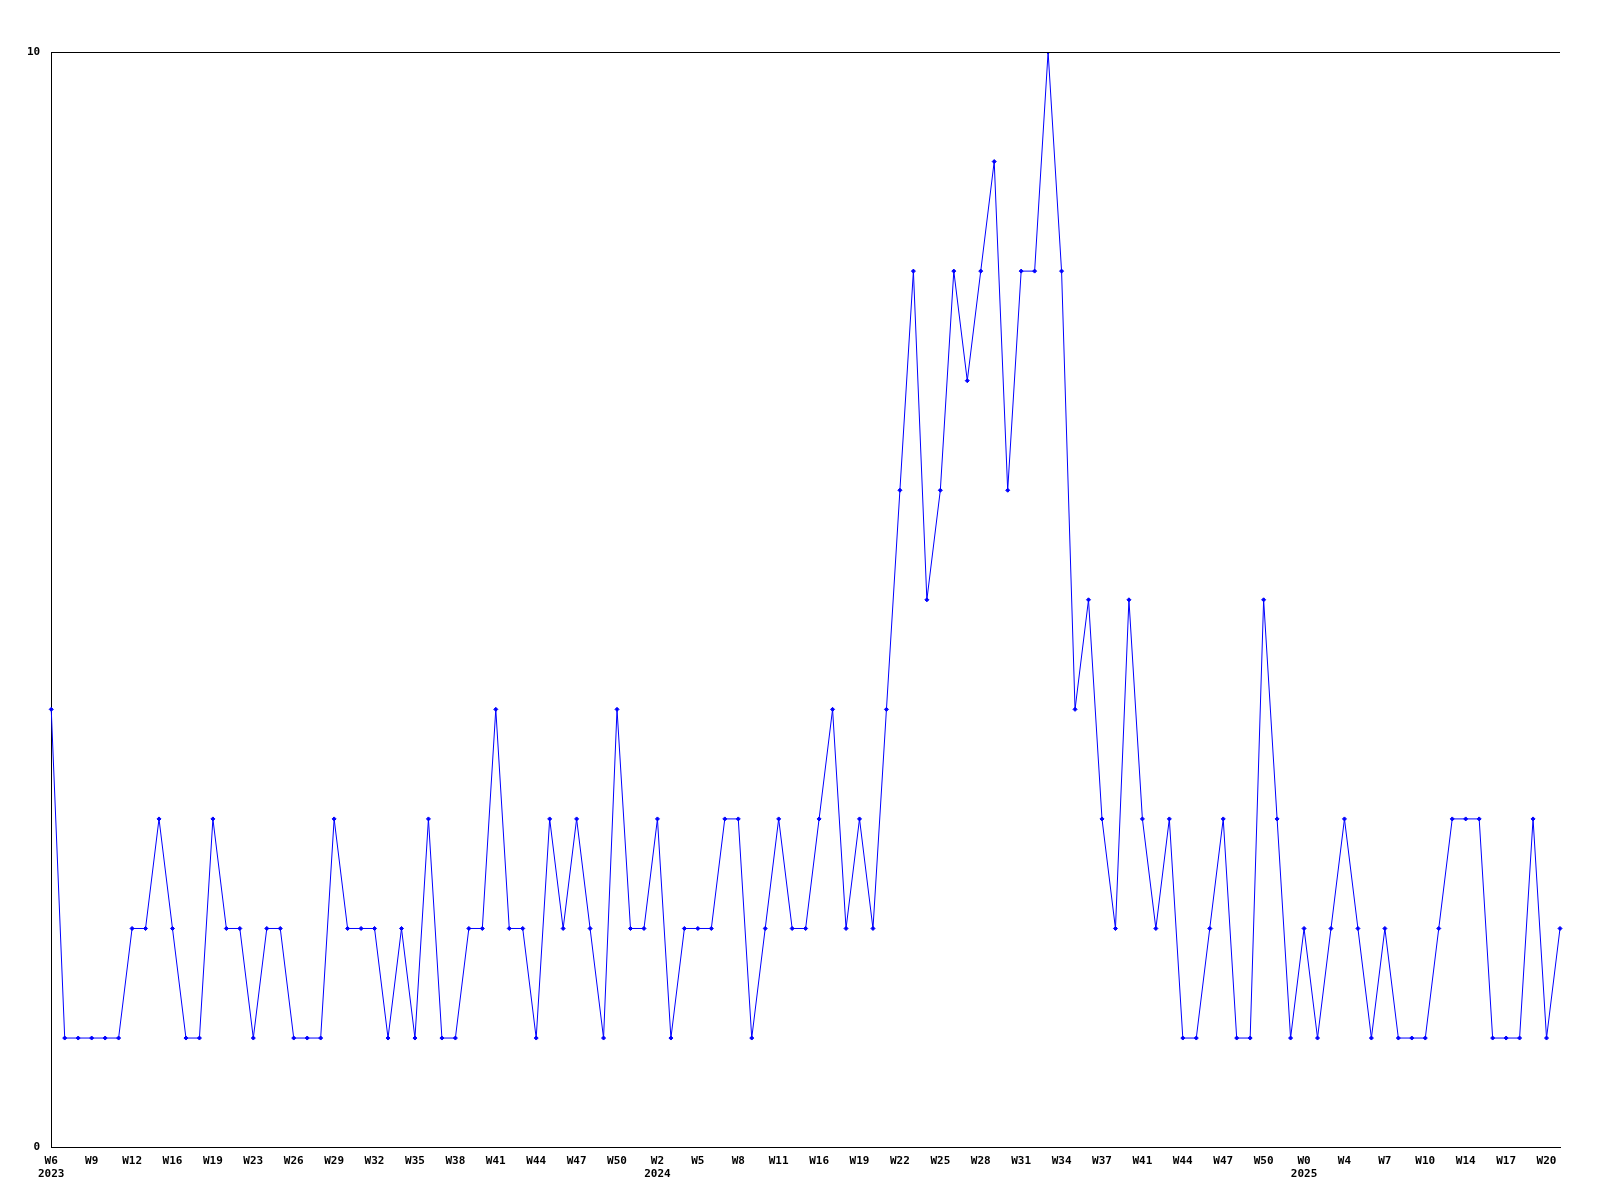 This screenshot has width=1600, height=1200. I want to click on x-tick-label: W14, so click(1466, 1161).